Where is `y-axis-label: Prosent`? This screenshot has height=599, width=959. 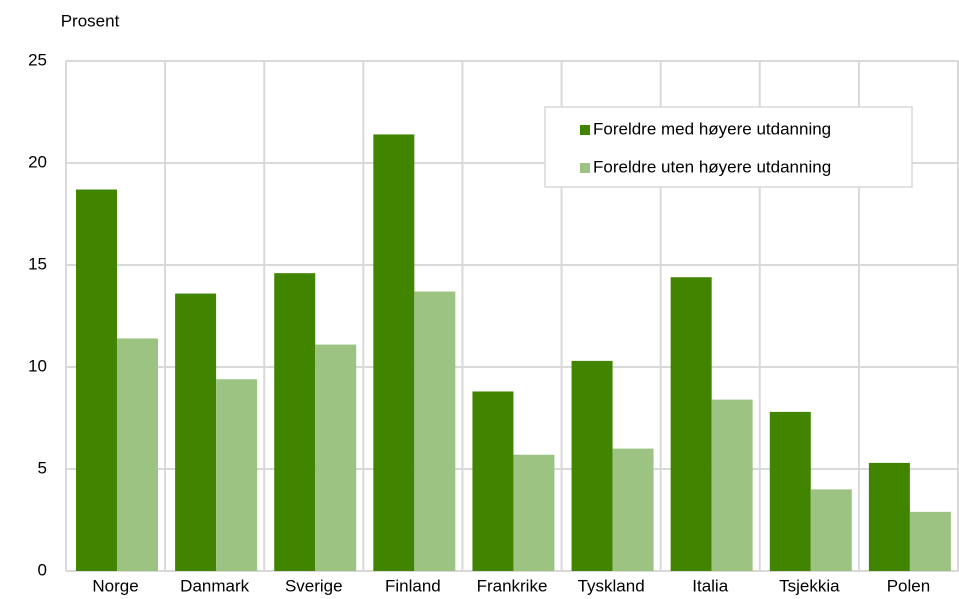
y-axis-label: Prosent is located at coordinates (90, 20).